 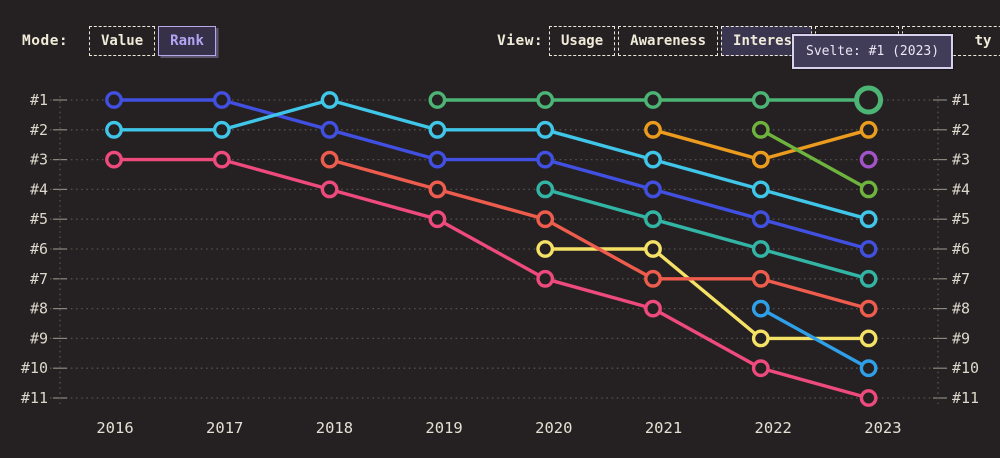 I want to click on rank-label-left: #2, so click(x=39, y=130).